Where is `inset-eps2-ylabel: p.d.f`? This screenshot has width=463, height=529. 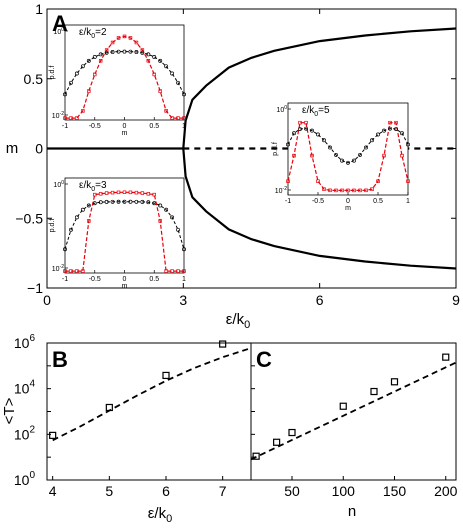
inset-eps2-ylabel: p.d.f is located at coordinates (52, 73).